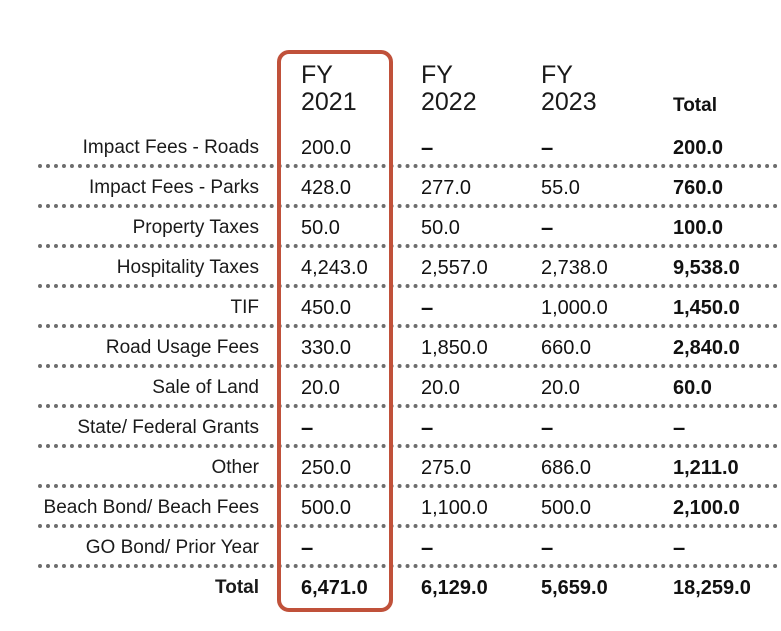 The image size is (781, 631). I want to click on table-row: State/ Federal Grants – – – –, so click(390, 428).